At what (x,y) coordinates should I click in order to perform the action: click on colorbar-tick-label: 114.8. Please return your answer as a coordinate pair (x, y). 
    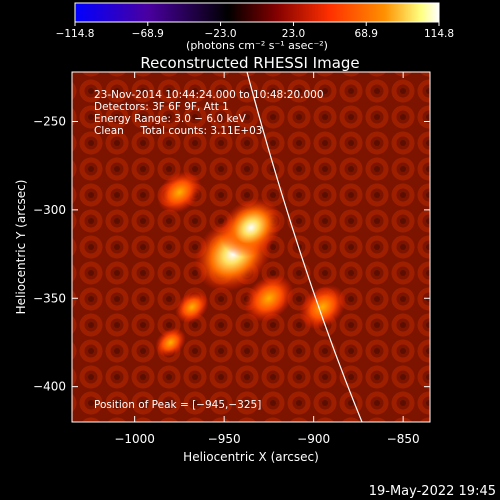
    Looking at the image, I should click on (439, 34).